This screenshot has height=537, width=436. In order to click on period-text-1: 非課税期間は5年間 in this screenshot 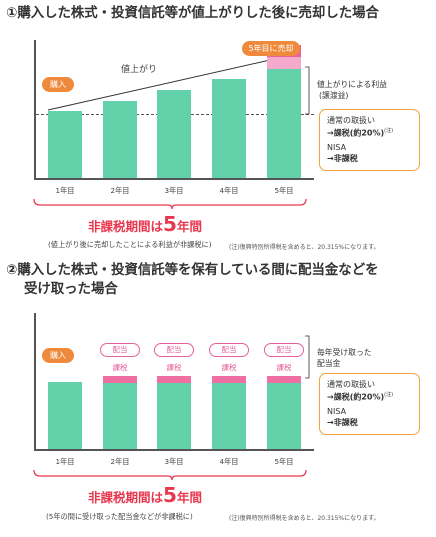, I will do `click(145, 224)`.